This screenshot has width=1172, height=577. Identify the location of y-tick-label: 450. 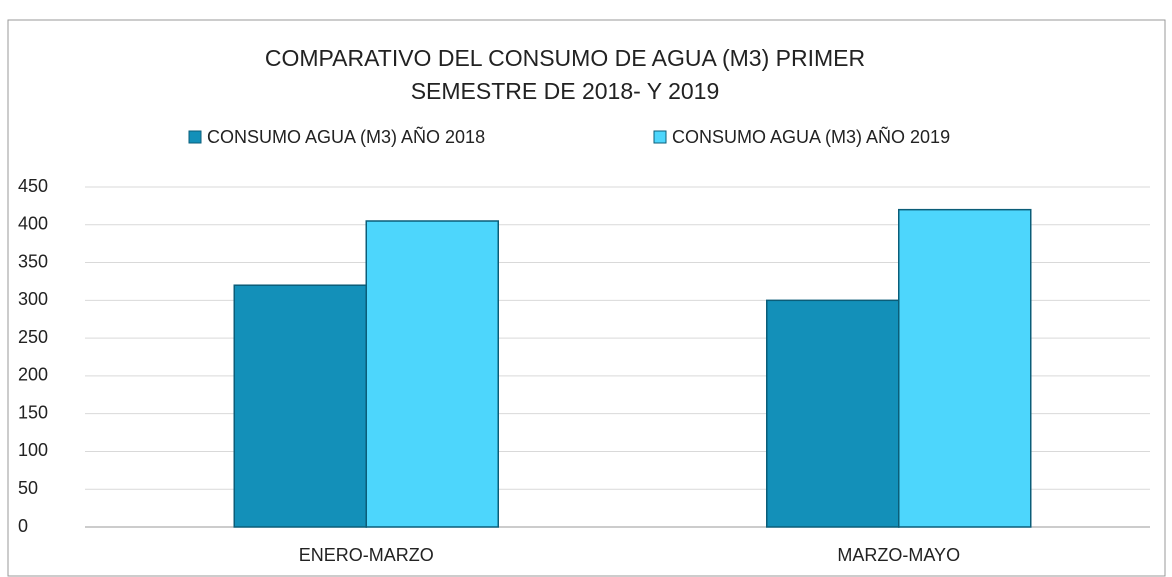
(33, 186).